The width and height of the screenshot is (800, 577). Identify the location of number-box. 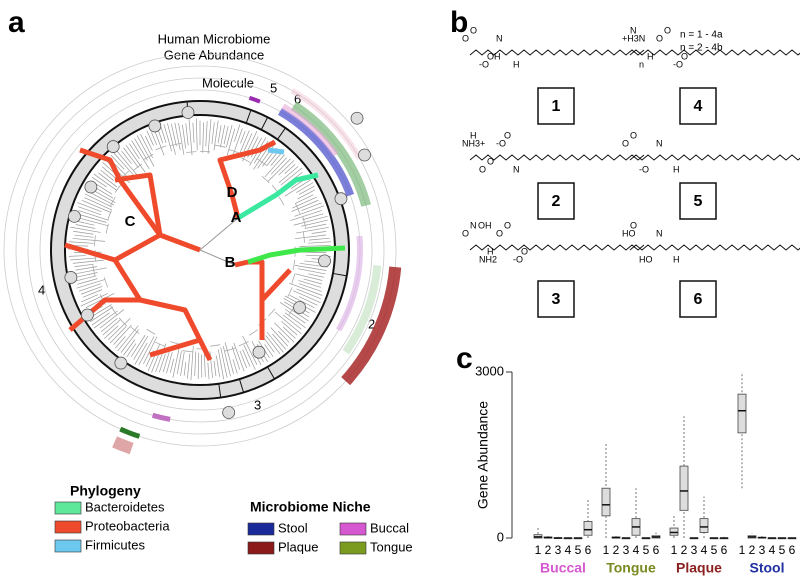
(556, 106).